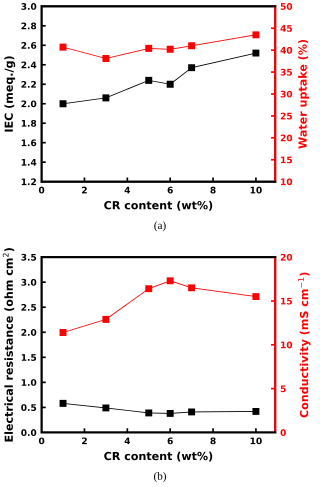 The height and width of the screenshot is (487, 320). Describe the element at coordinates (160, 226) in the screenshot. I see `text: (a)` at that location.